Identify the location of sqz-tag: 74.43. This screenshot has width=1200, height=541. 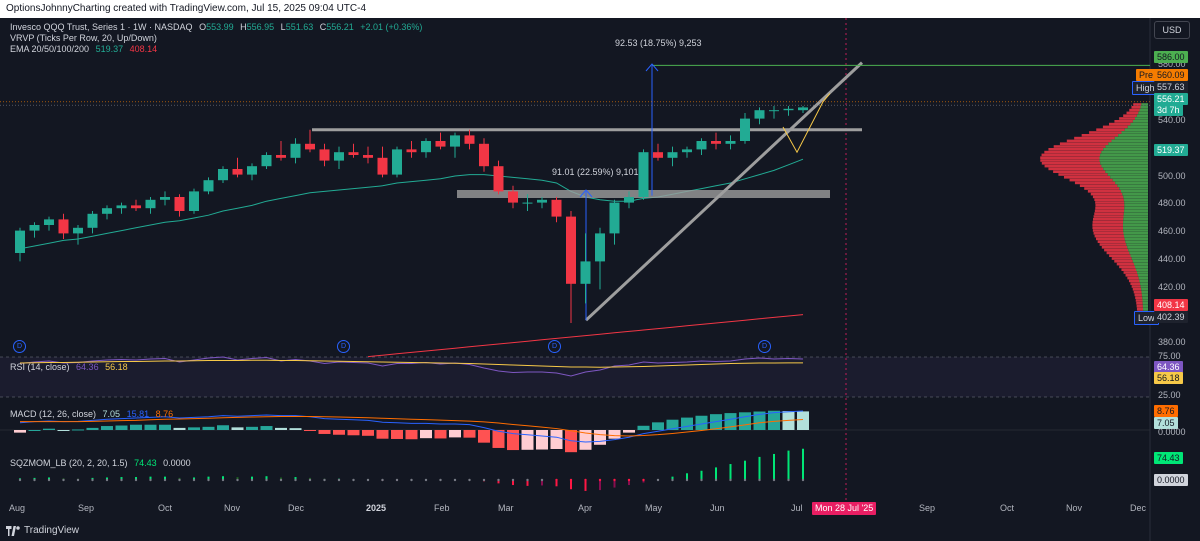
(1168, 458).